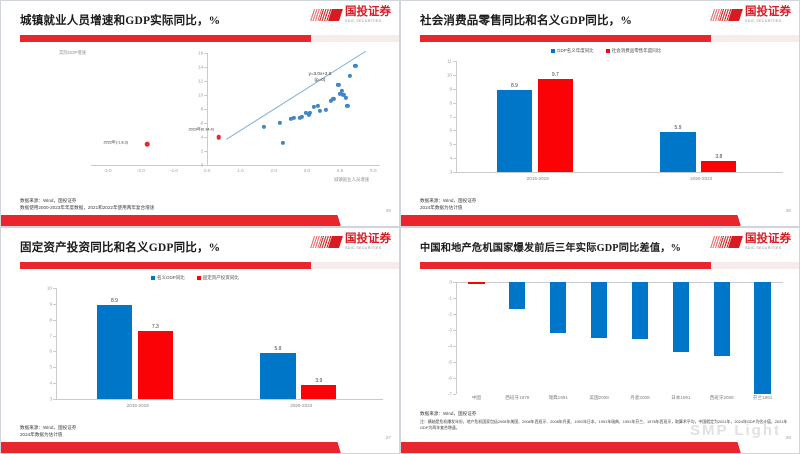  I want to click on bar-value-label: 5.9, so click(678, 127).